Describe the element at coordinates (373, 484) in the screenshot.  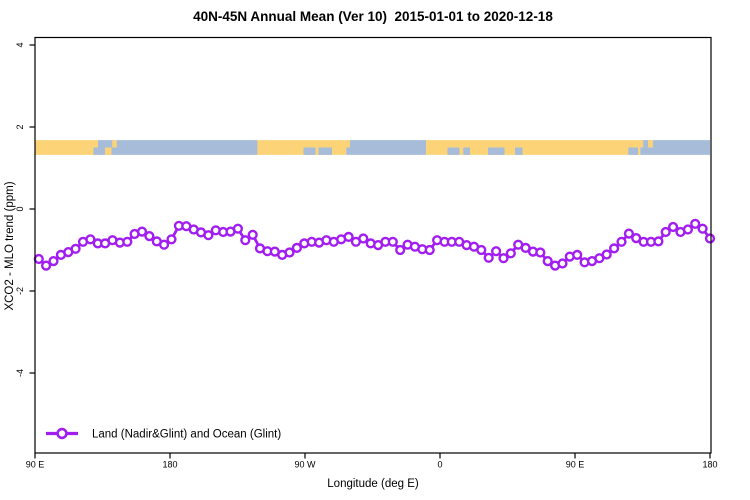
I see `x-axis-label: Longitude (deg E)` at that location.